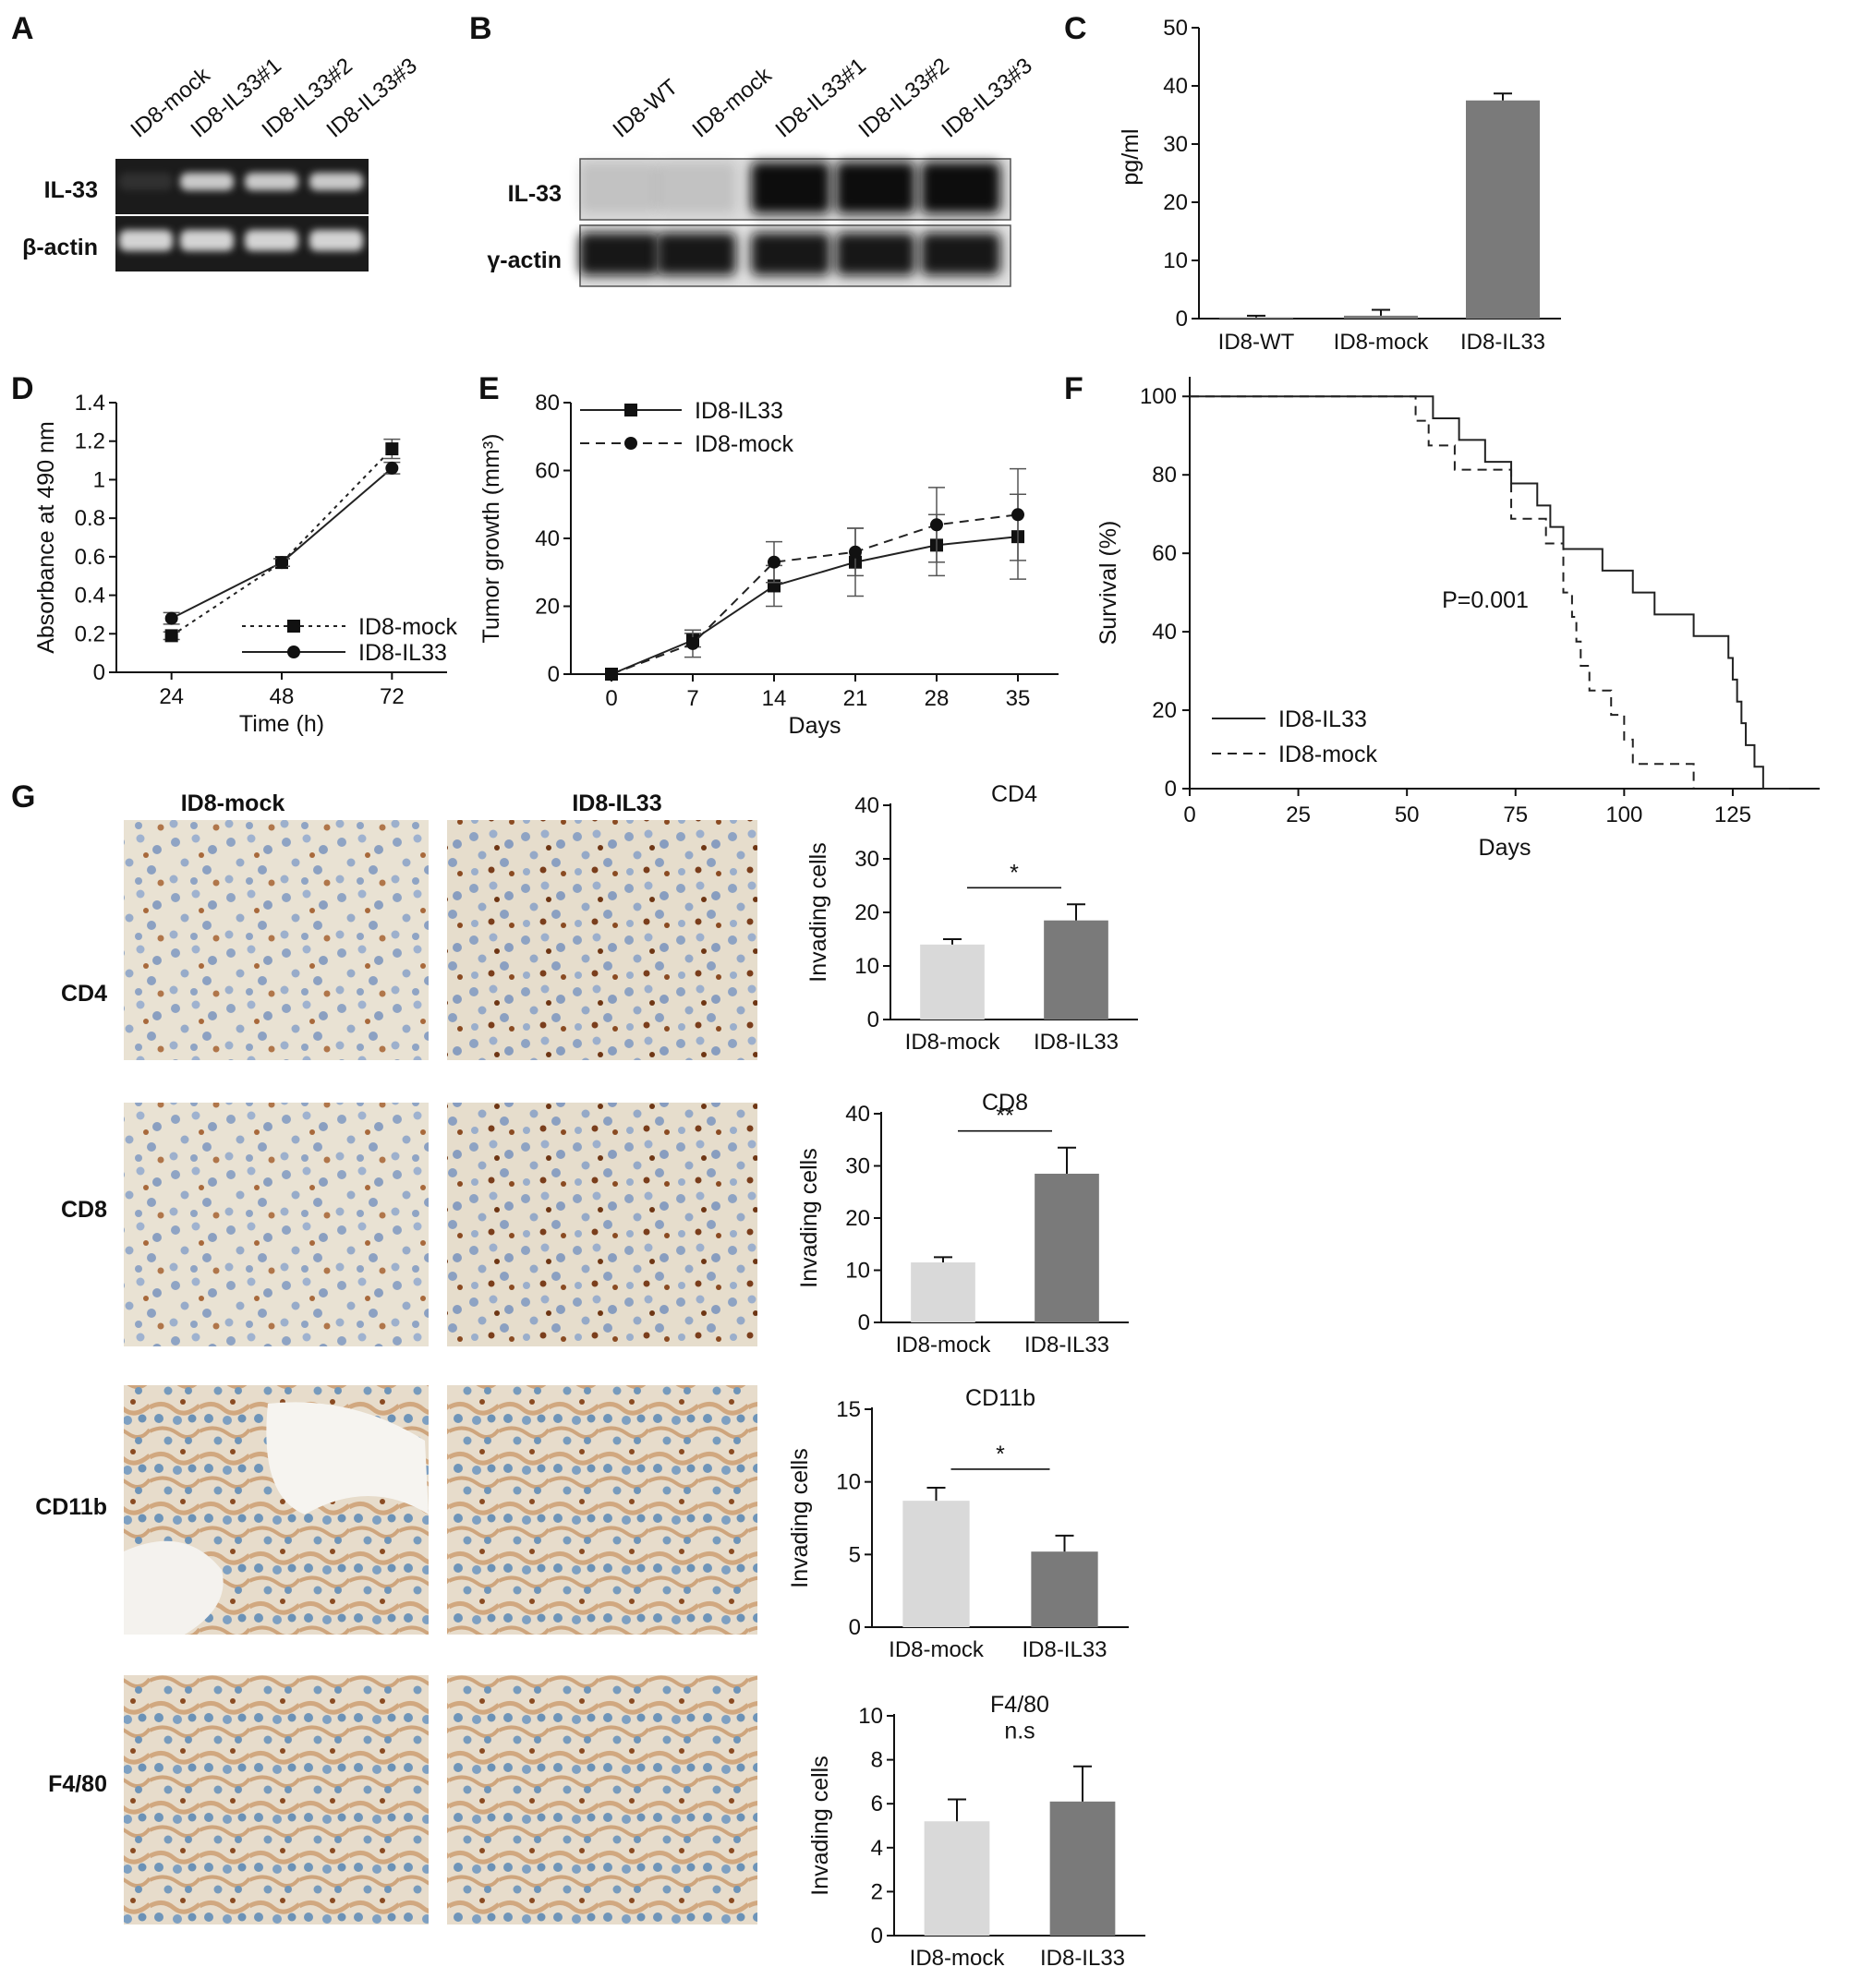 The image size is (1876, 1967). Describe the element at coordinates (1019, 1705) in the screenshot. I see `chart-title: F4/80` at that location.